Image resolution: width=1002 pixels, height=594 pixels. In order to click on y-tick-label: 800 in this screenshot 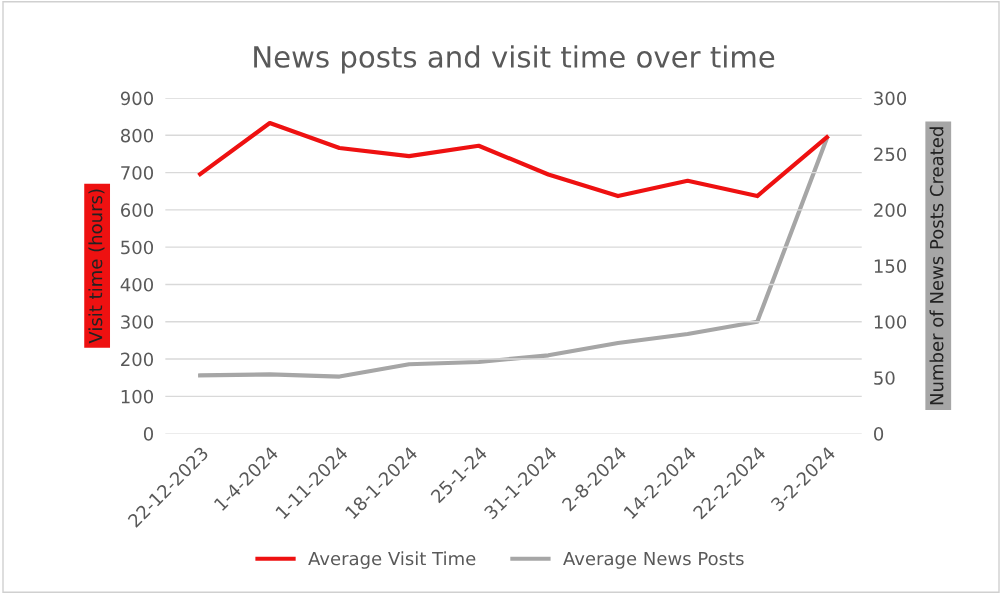, I will do `click(137, 135)`.